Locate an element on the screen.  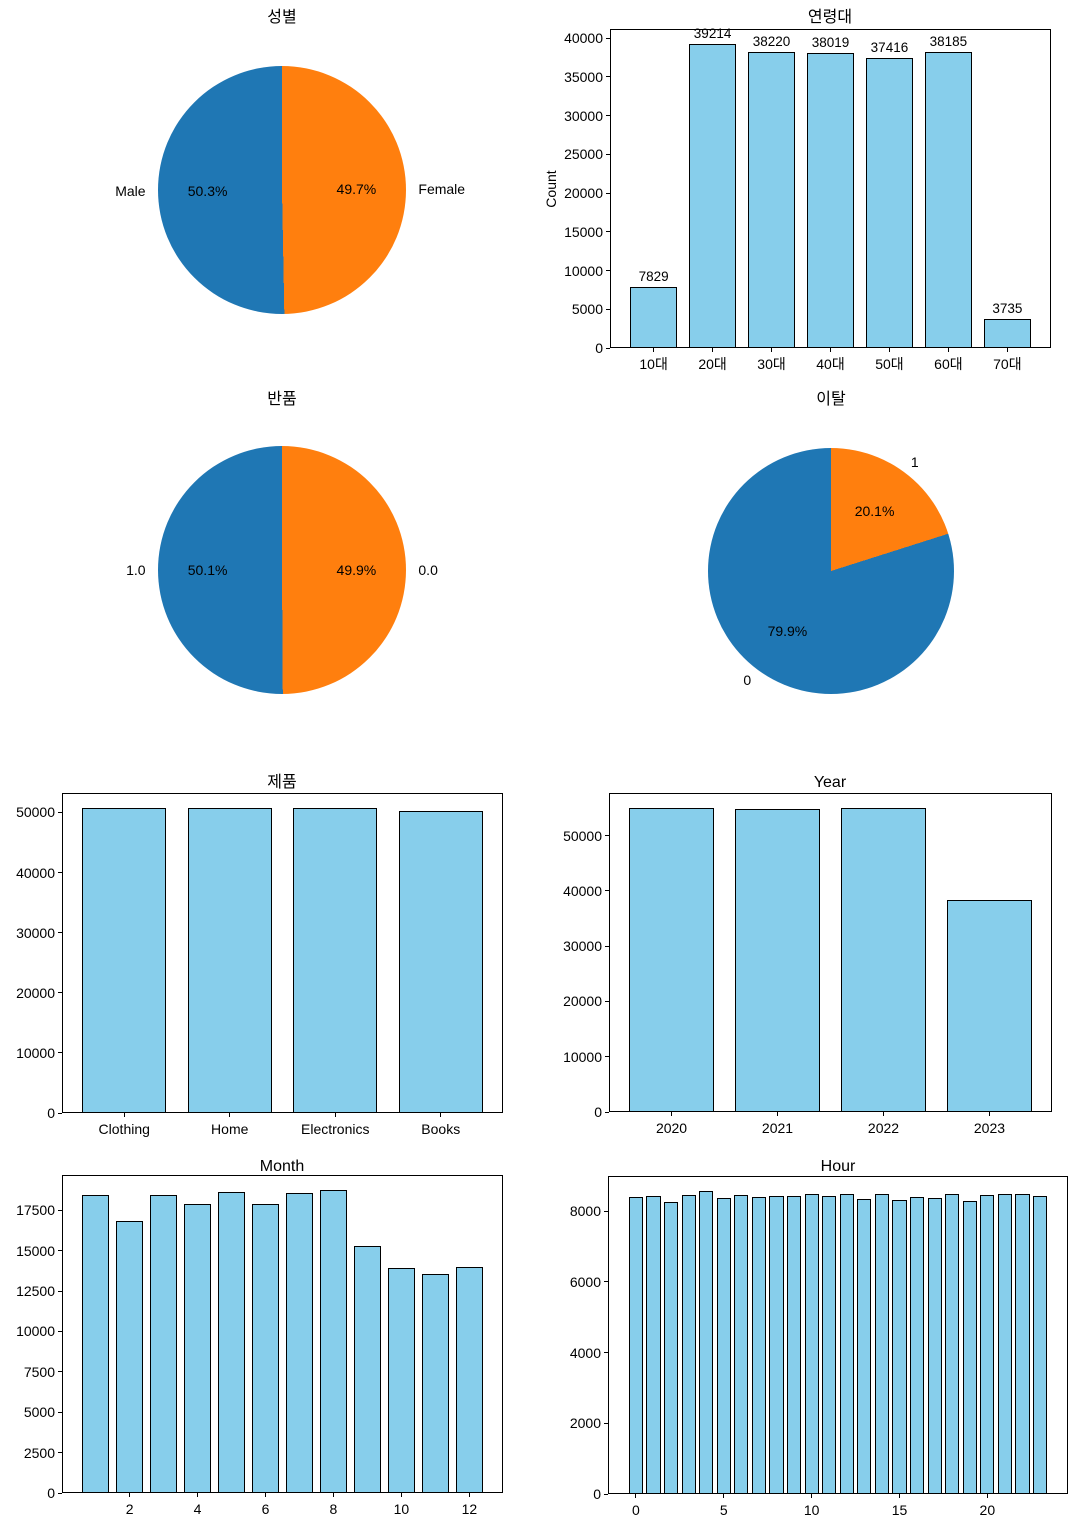
pie-slice-label: 0.0 is located at coordinates (428, 569).